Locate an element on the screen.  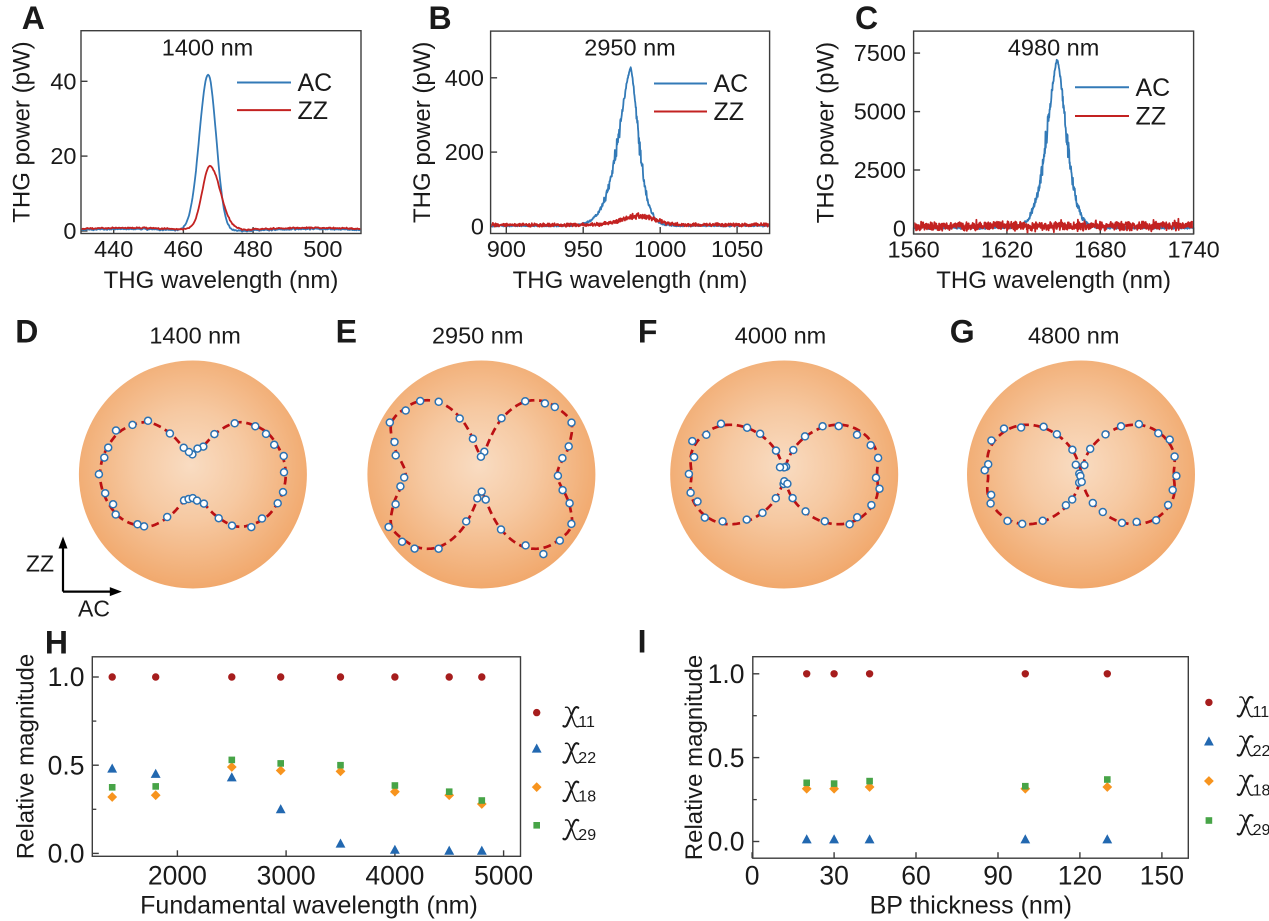
svg-text: BP thickness (nm) is located at coordinates (971, 905).